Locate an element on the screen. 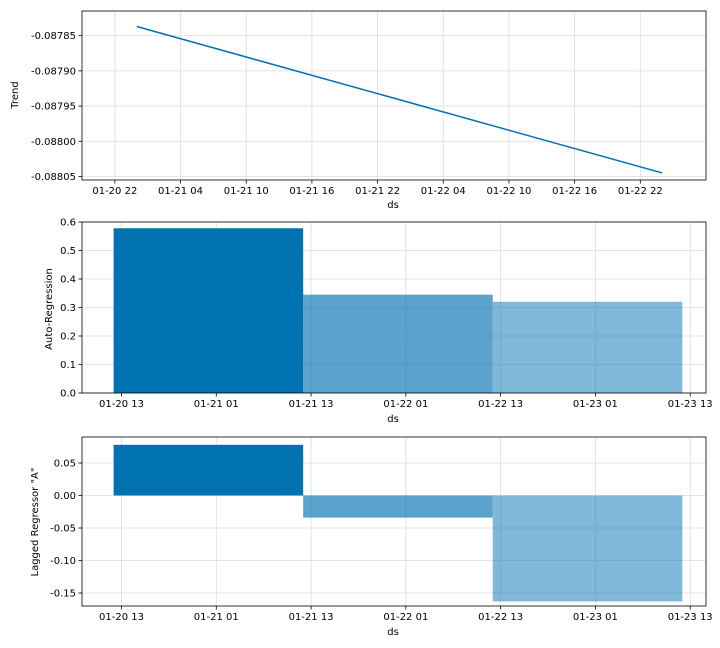 This screenshot has height=648, width=720. lagged-regressor-y-tick-label: 0.05 is located at coordinates (65, 464).